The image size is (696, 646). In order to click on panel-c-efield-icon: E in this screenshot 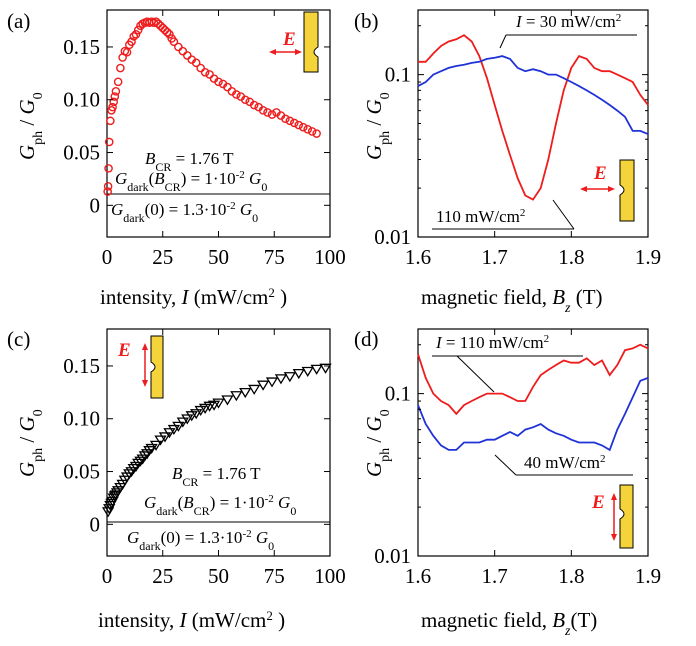, I will do `click(140, 367)`.